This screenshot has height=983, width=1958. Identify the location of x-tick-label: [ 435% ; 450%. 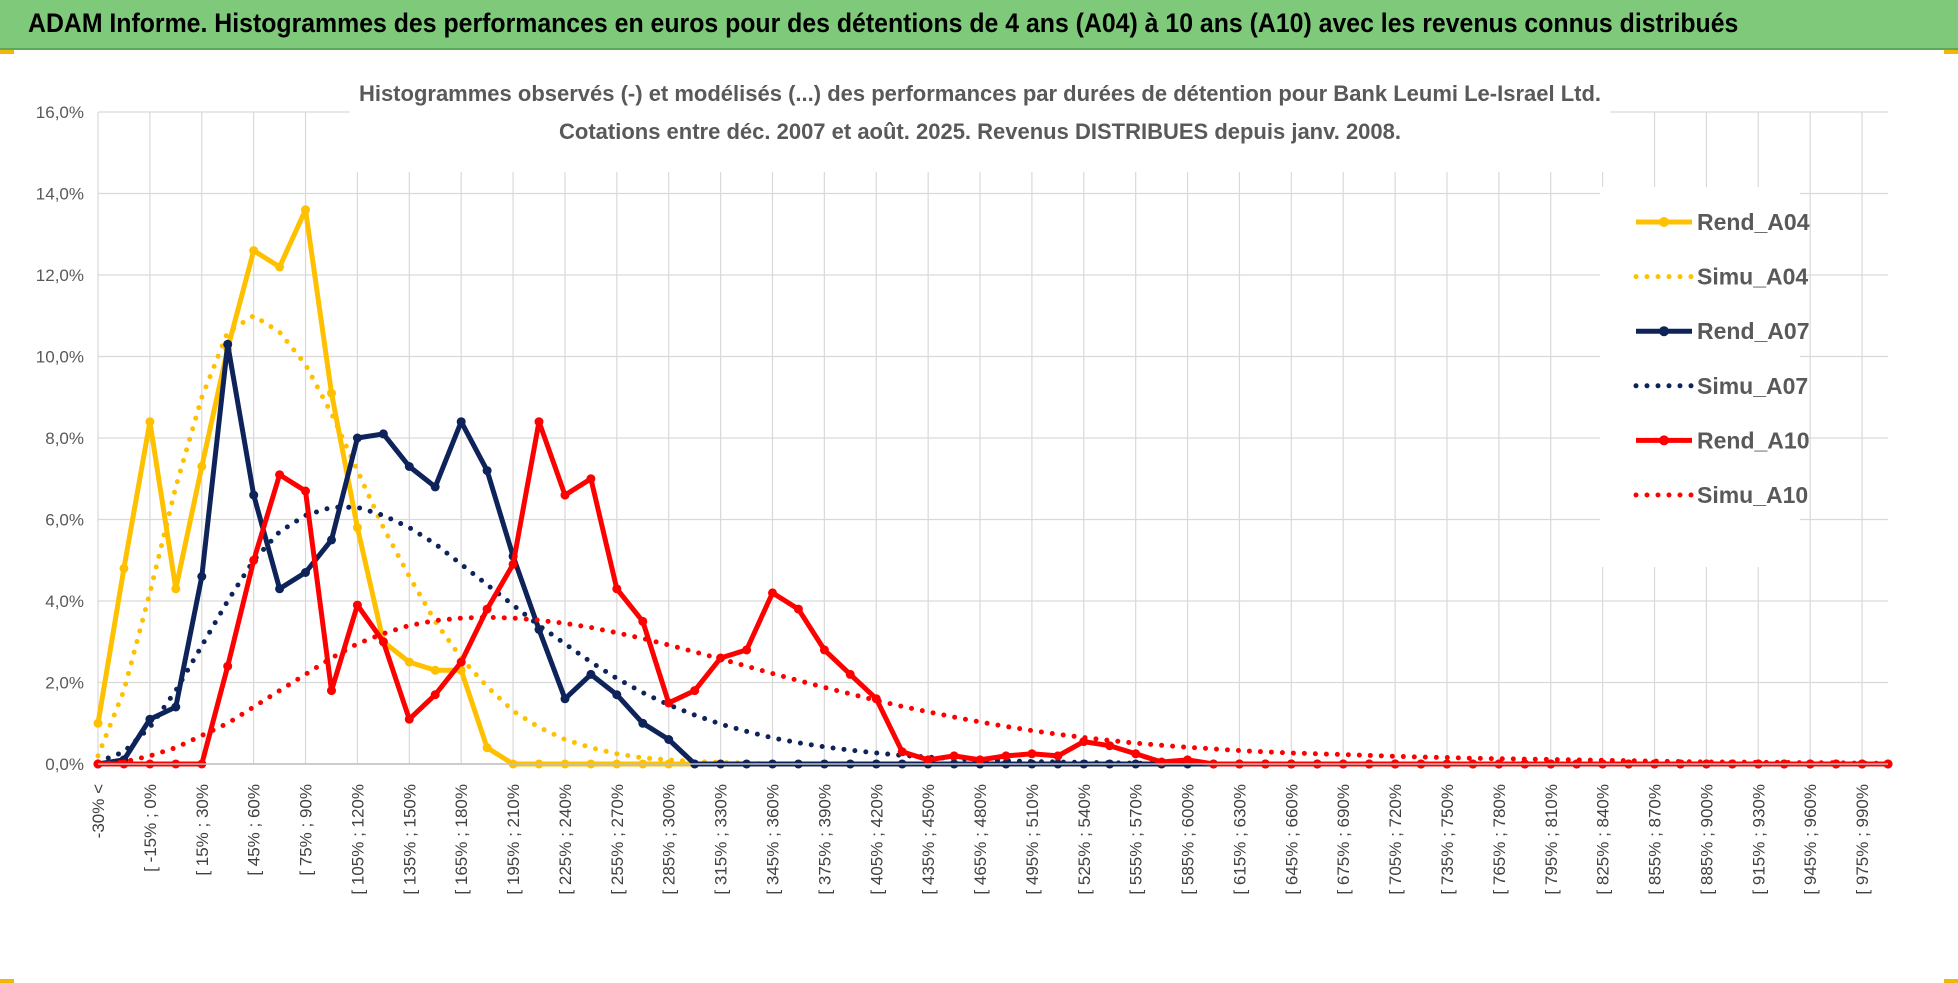
(928, 839).